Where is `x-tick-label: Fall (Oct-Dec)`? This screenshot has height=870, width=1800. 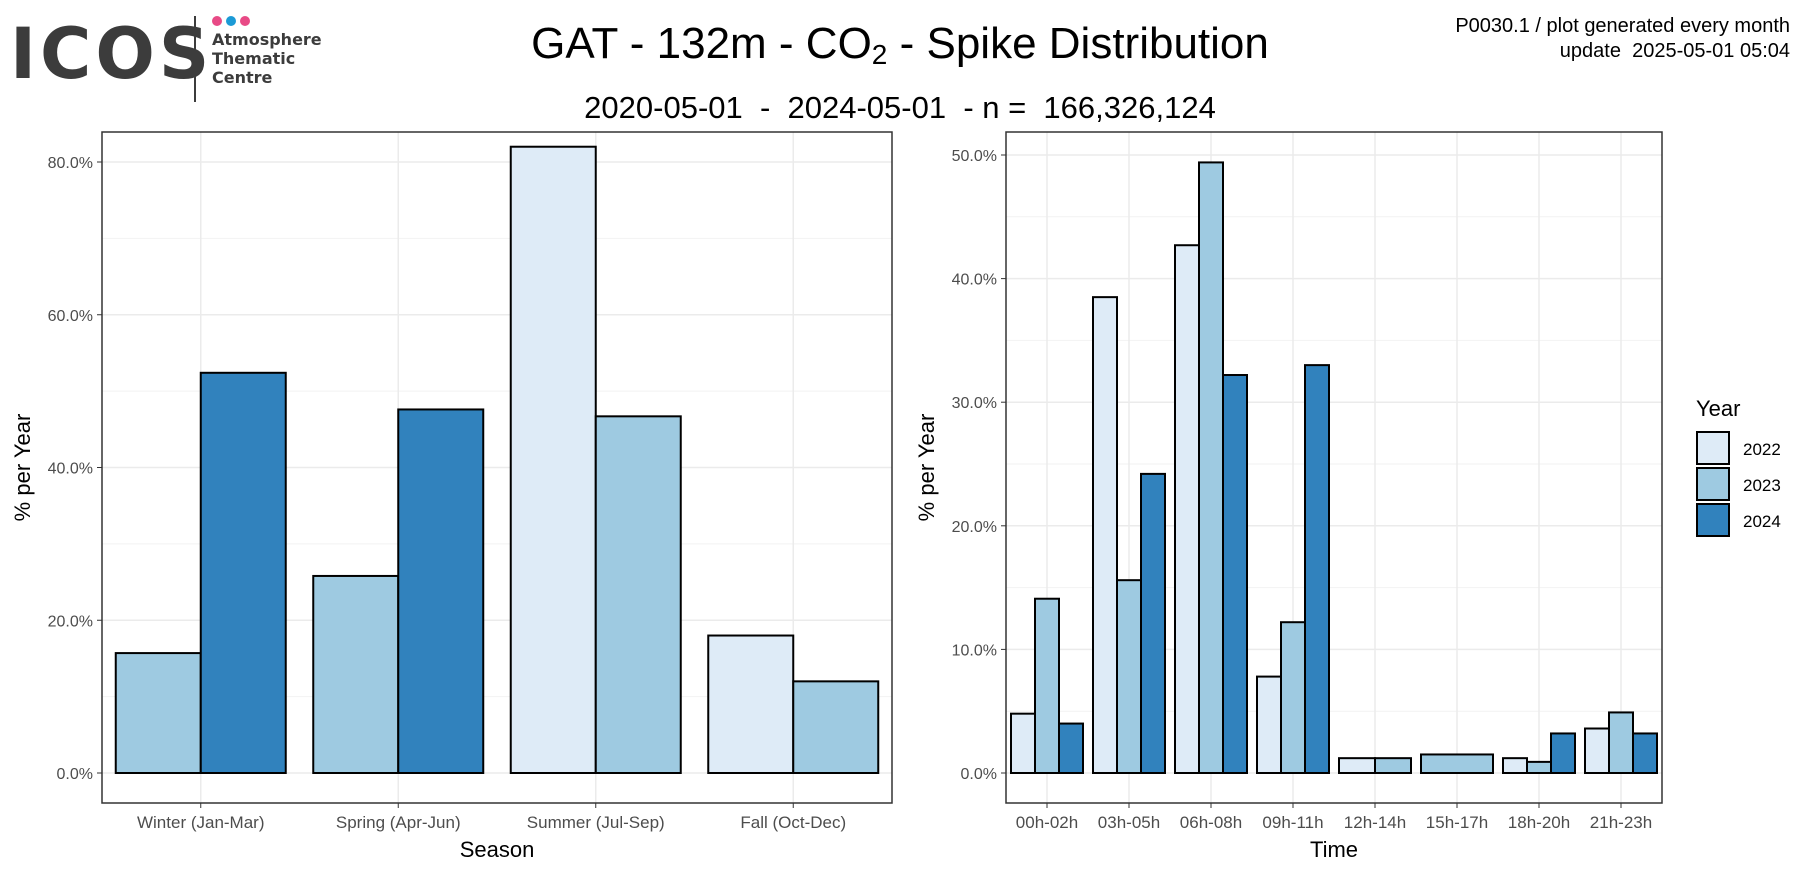 x-tick-label: Fall (Oct-Dec) is located at coordinates (793, 822).